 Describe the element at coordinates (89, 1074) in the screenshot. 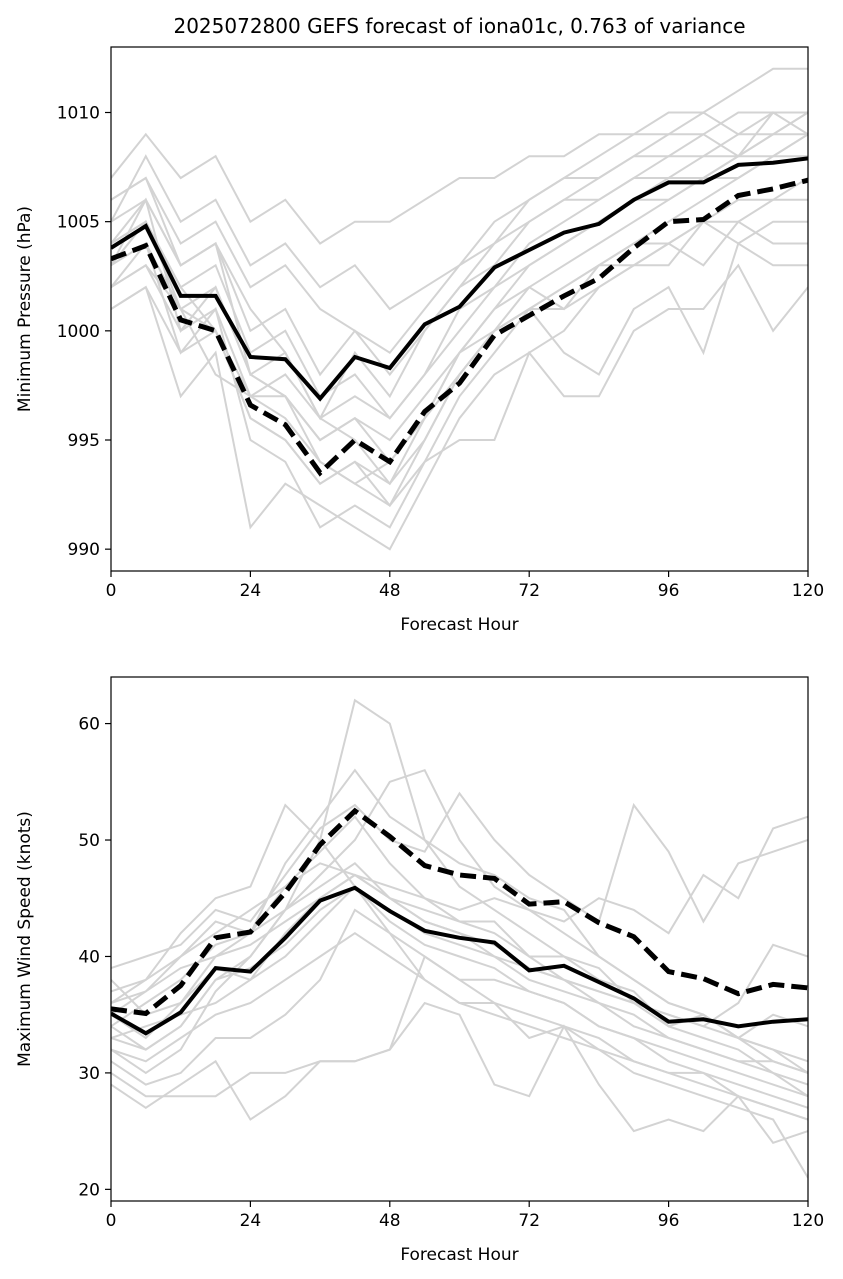

I see `wind-y-tick-label: 30` at that location.